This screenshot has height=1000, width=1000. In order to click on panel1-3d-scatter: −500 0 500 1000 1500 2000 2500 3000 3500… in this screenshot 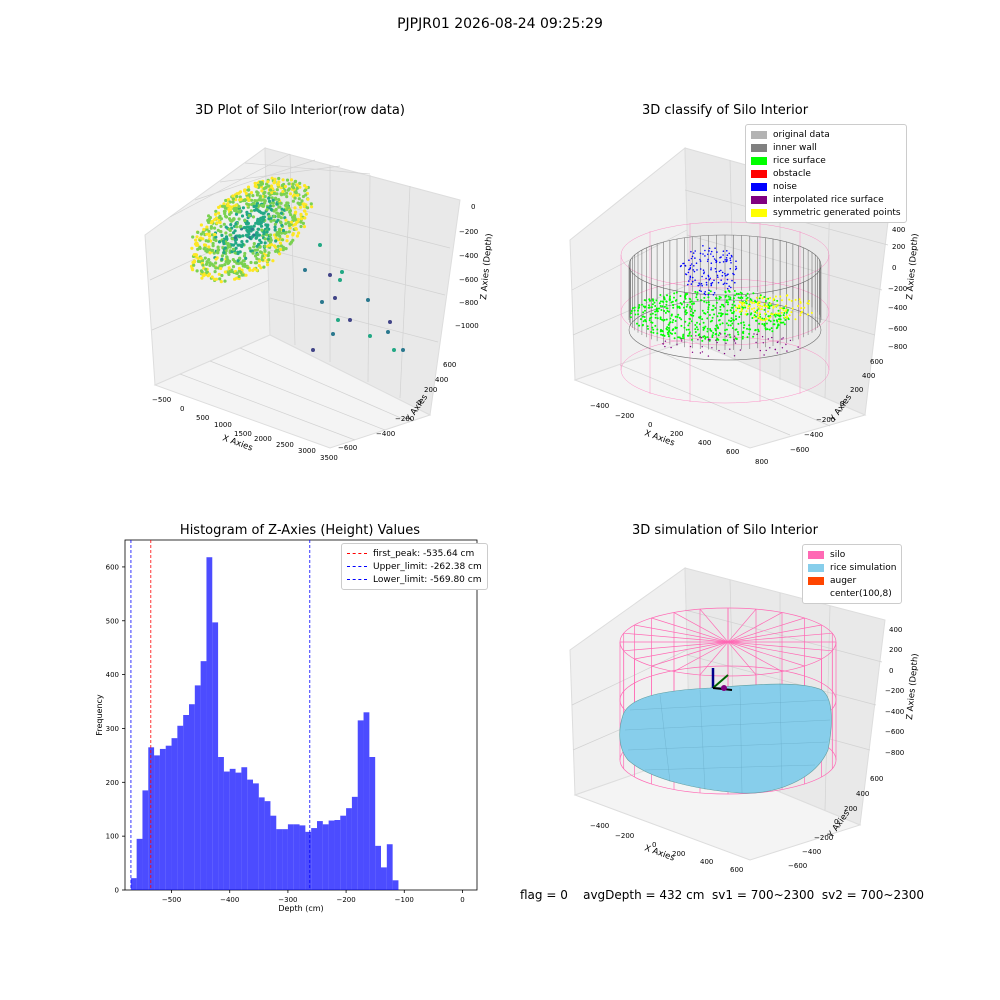, I will do `click(319, 303)`.